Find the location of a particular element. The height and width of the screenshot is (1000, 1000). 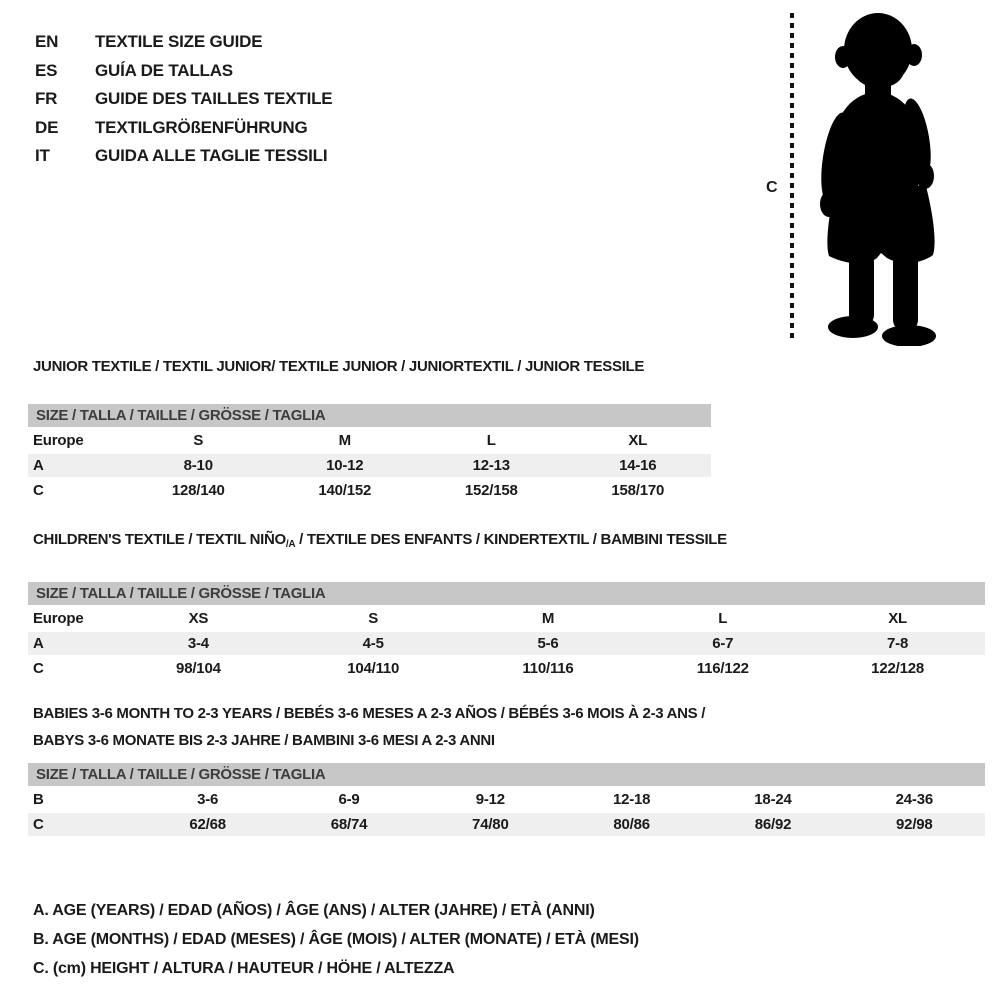

language-title: GUIDE DES TAILLES TEXTILE is located at coordinates (214, 98).